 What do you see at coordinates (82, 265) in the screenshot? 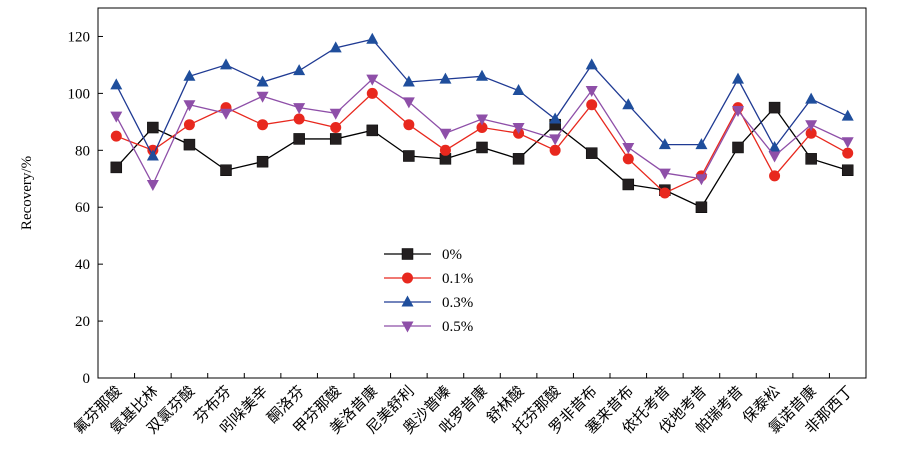
I see `y-tick-label: 40` at bounding box center [82, 265].